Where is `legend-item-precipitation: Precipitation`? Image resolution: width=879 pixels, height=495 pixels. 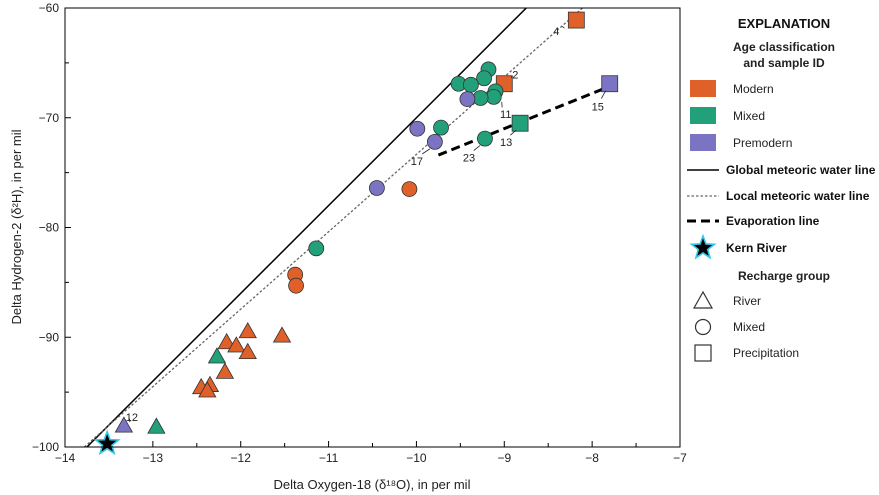 legend-item-precipitation: Precipitation is located at coordinates (766, 353).